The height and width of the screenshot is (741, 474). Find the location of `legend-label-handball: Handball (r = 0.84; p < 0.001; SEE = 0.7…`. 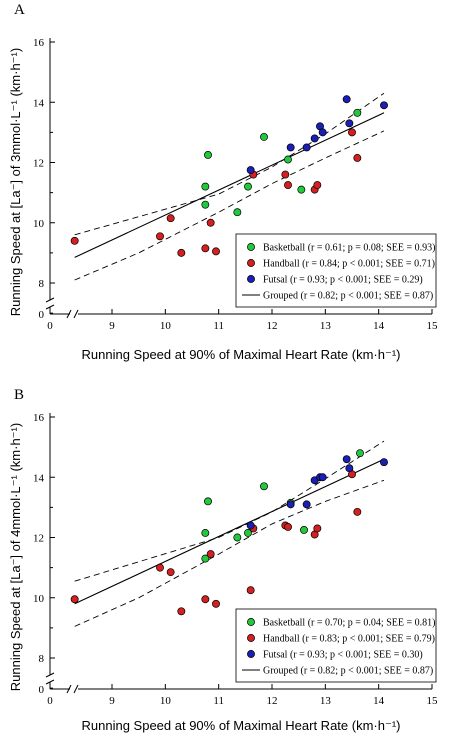

legend-label-handball: Handball (r = 0.84; p < 0.001; SEE = 0.7… is located at coordinates (349, 264).